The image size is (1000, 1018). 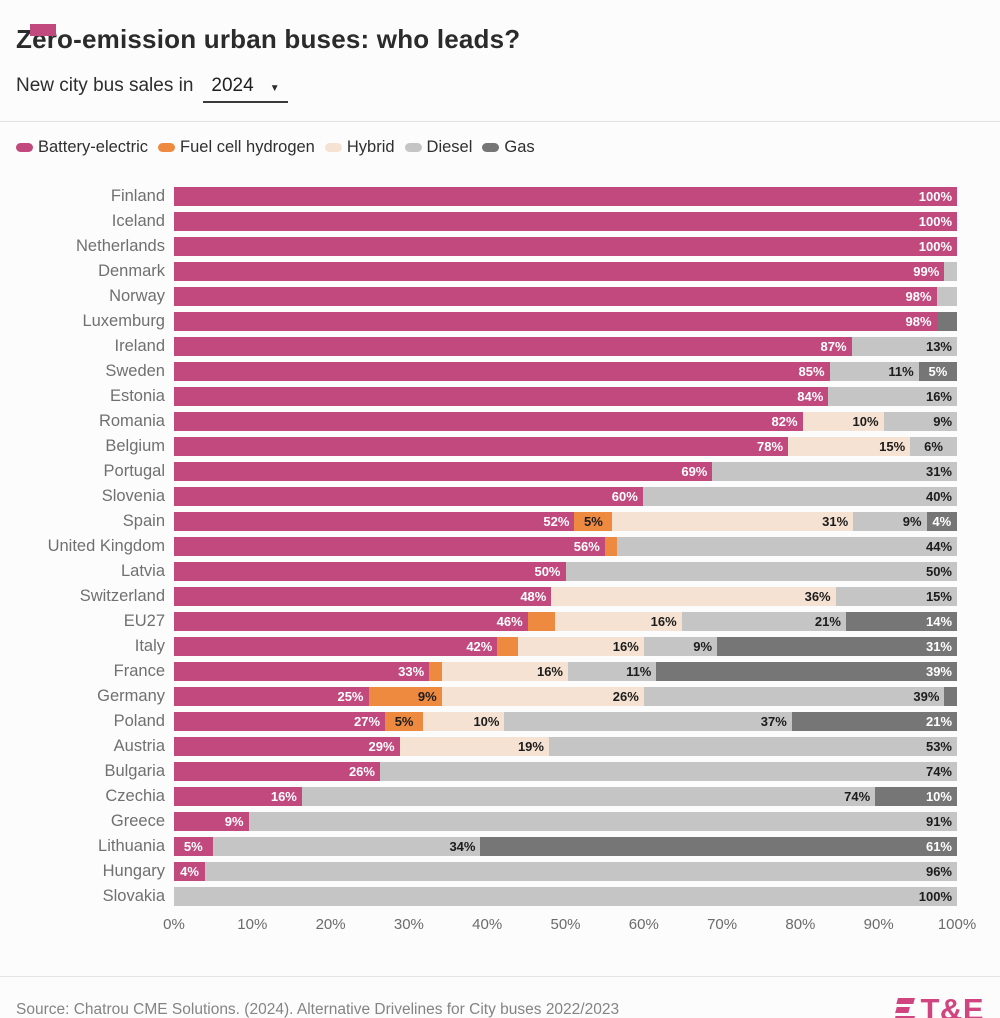 What do you see at coordinates (474, 746) in the screenshot?
I see `bar-segment-hybrid: 19%` at bounding box center [474, 746].